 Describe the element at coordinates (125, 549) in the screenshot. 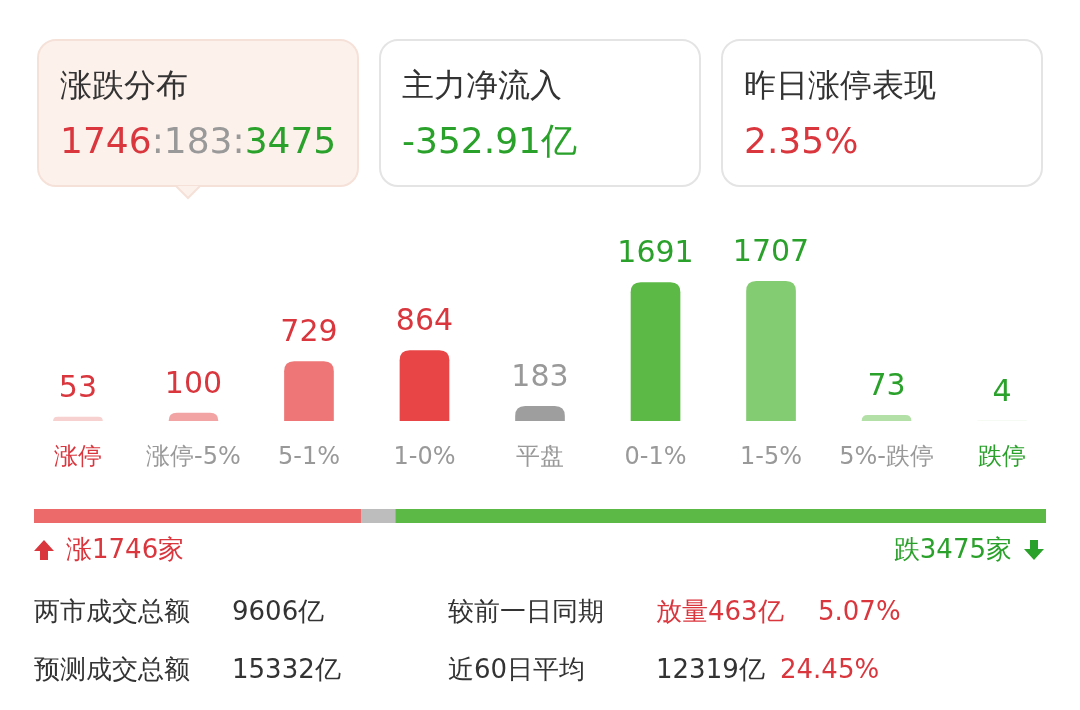

I see `text: 涨1746家` at that location.